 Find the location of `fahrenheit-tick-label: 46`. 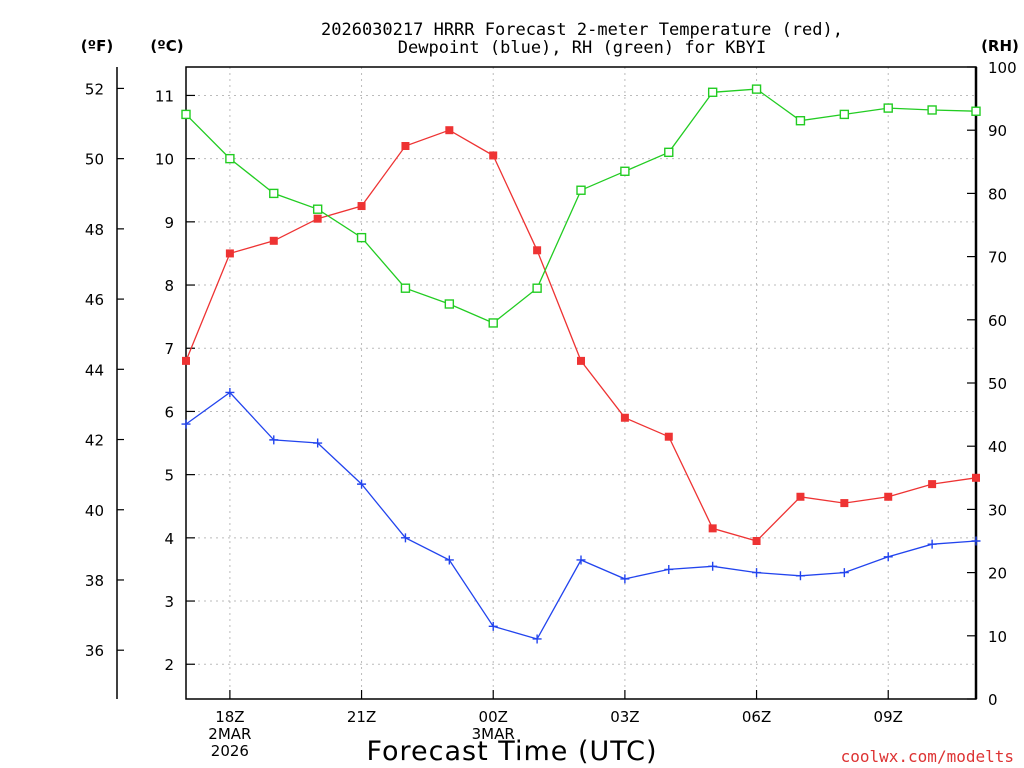

fahrenheit-tick-label: 46 is located at coordinates (94, 300).